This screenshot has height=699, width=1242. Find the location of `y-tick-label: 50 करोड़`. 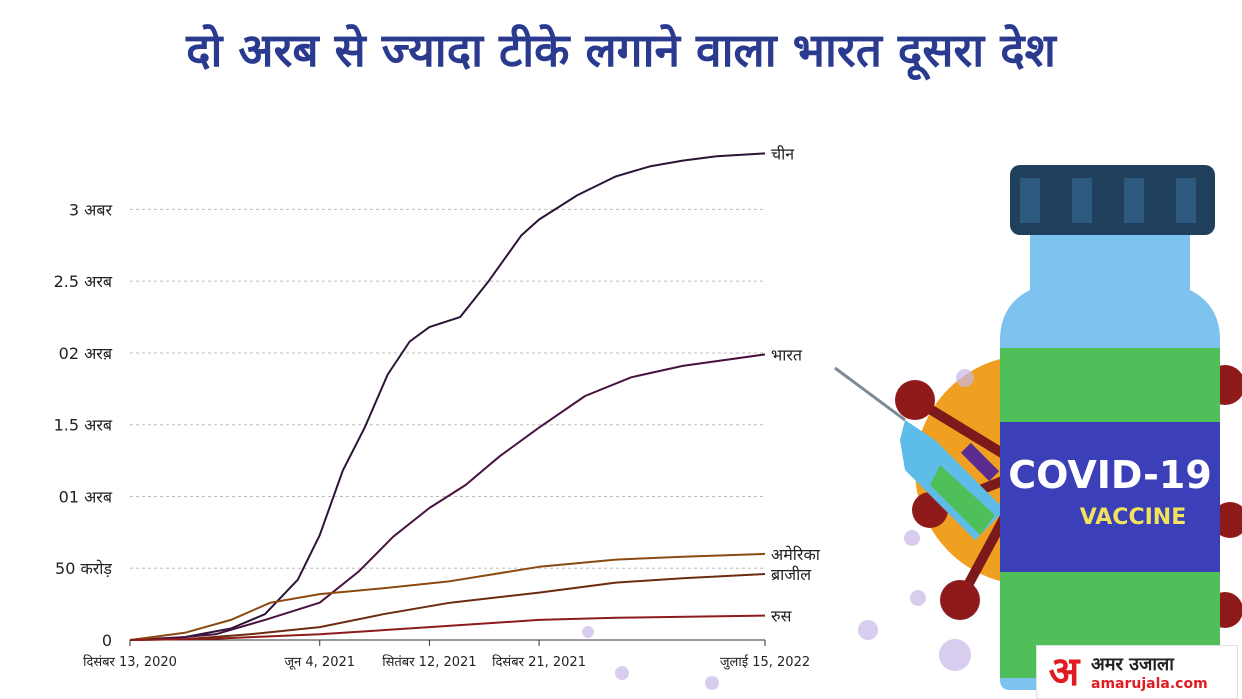

y-tick-label: 50 करोड़ is located at coordinates (83, 568).